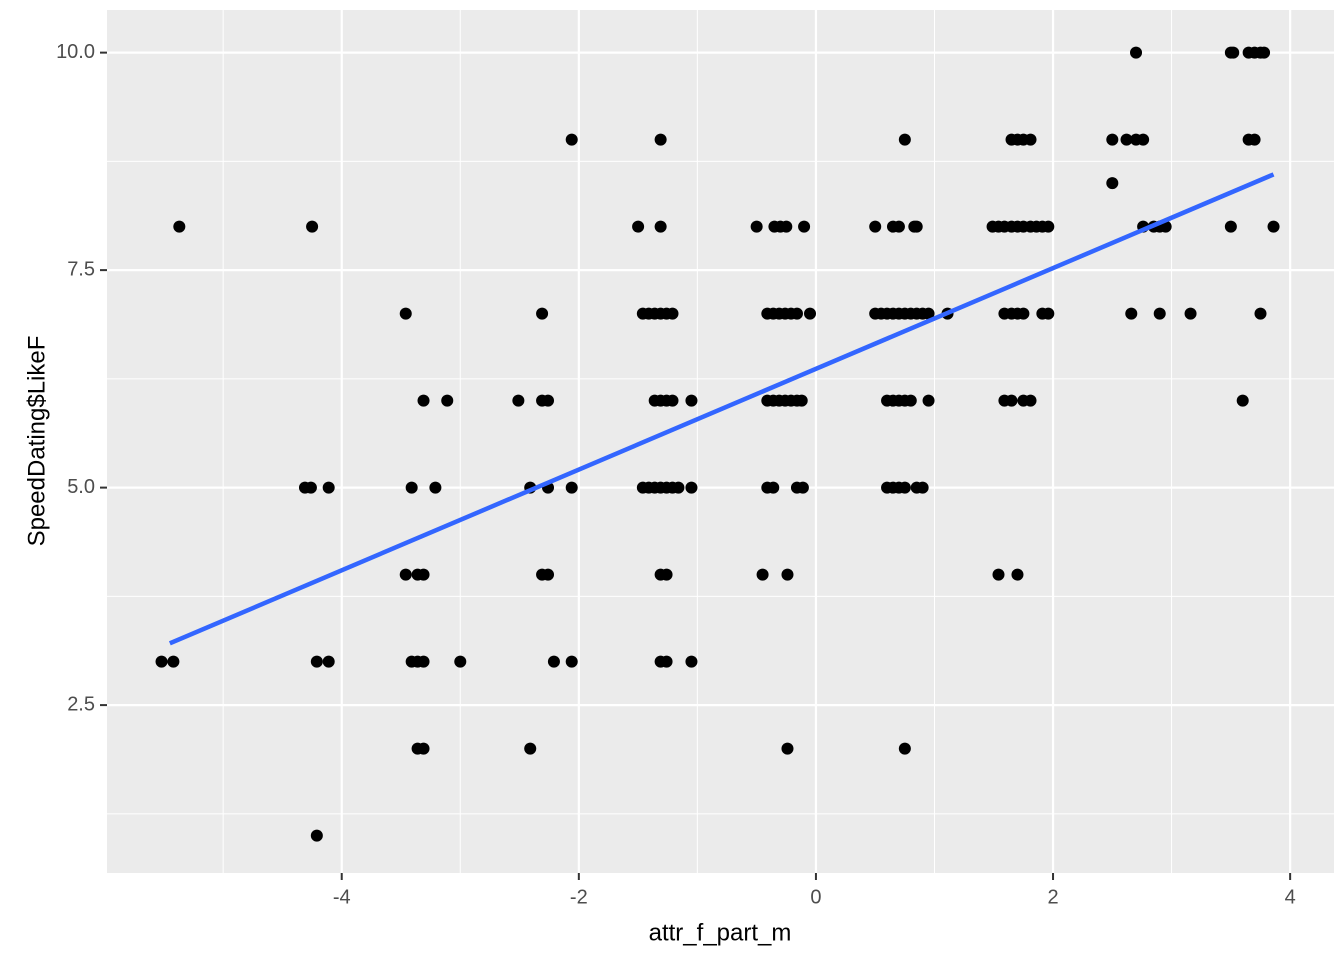 Image resolution: width=1344 pixels, height=960 pixels. What do you see at coordinates (81, 704) in the screenshot?
I see `y-tick-label: 2.5` at bounding box center [81, 704].